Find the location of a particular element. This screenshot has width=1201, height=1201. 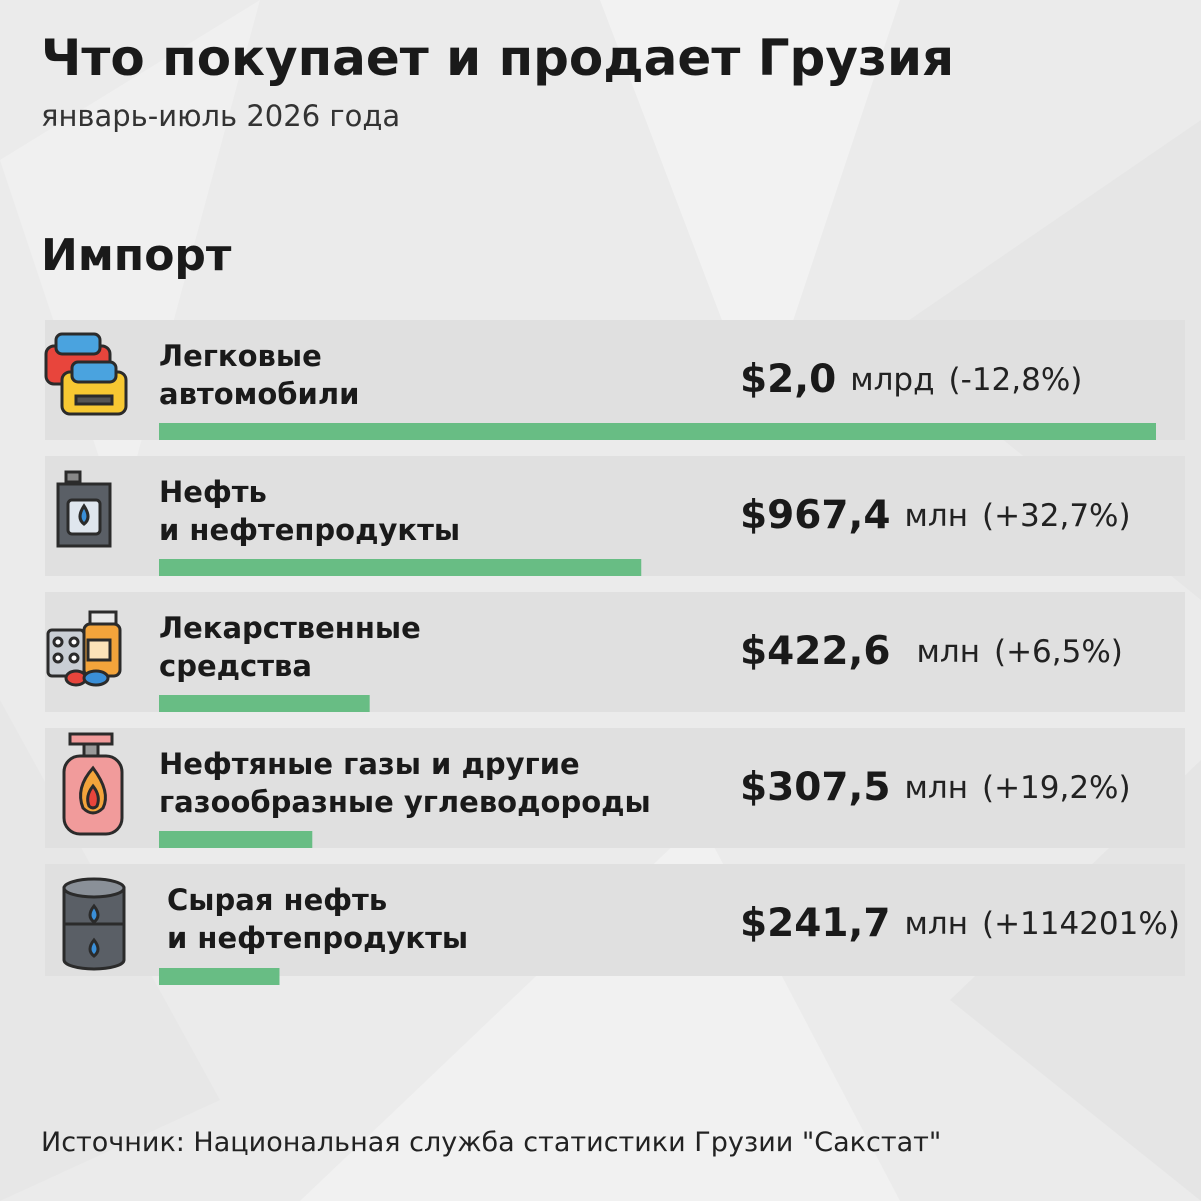

value-text: $307,5 млн (+19,2%) is located at coordinates (935, 787).